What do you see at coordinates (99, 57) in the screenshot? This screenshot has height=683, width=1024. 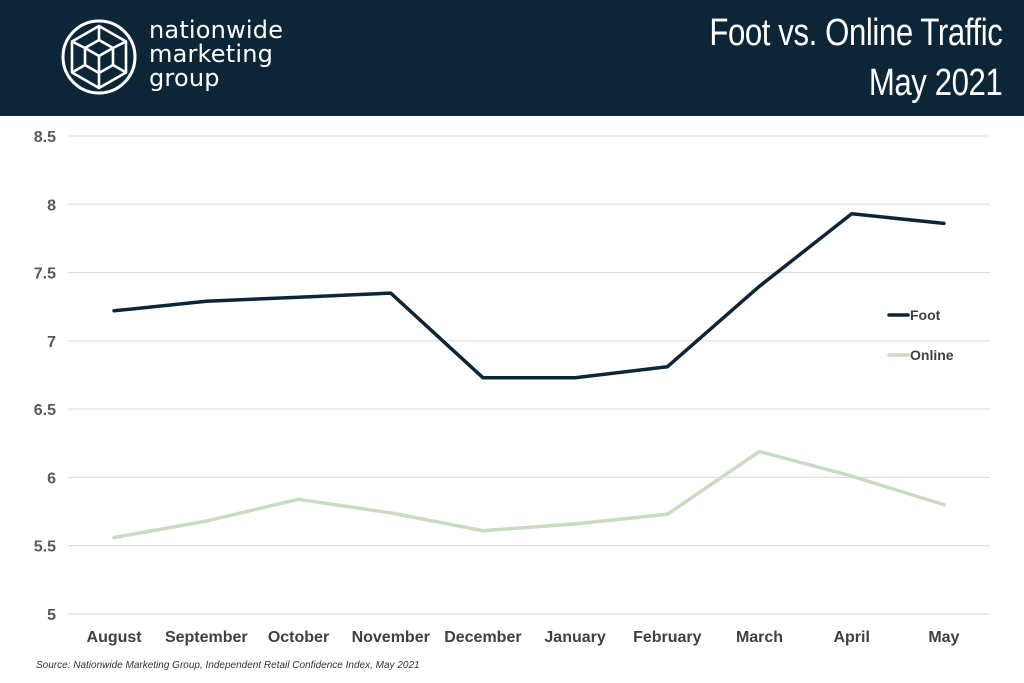 I see `cube-hexagon-logo-icon` at bounding box center [99, 57].